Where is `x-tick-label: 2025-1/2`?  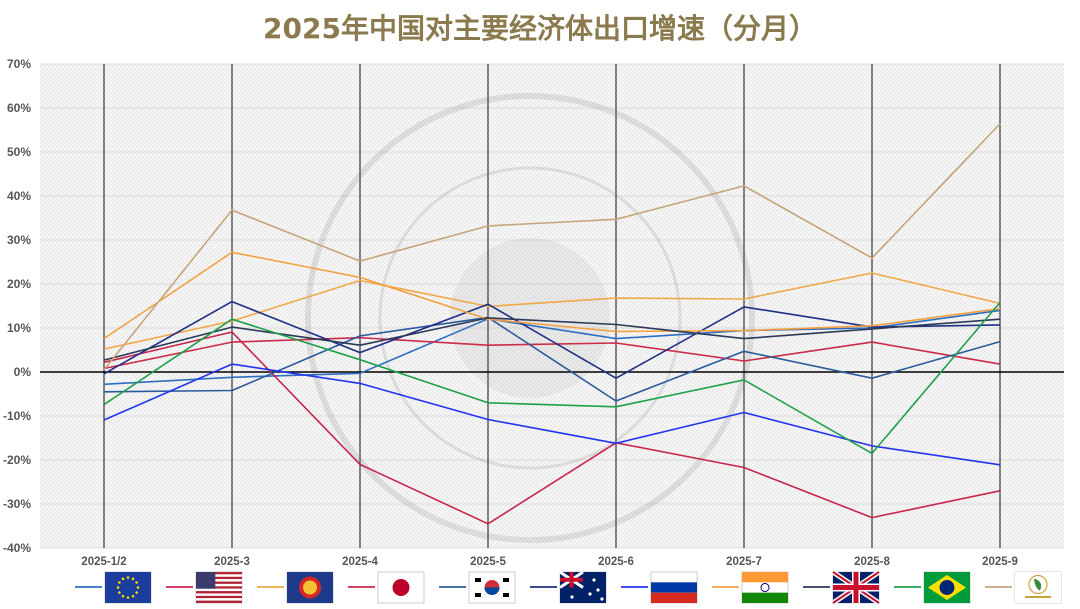 x-tick-label: 2025-1/2 is located at coordinates (103, 562).